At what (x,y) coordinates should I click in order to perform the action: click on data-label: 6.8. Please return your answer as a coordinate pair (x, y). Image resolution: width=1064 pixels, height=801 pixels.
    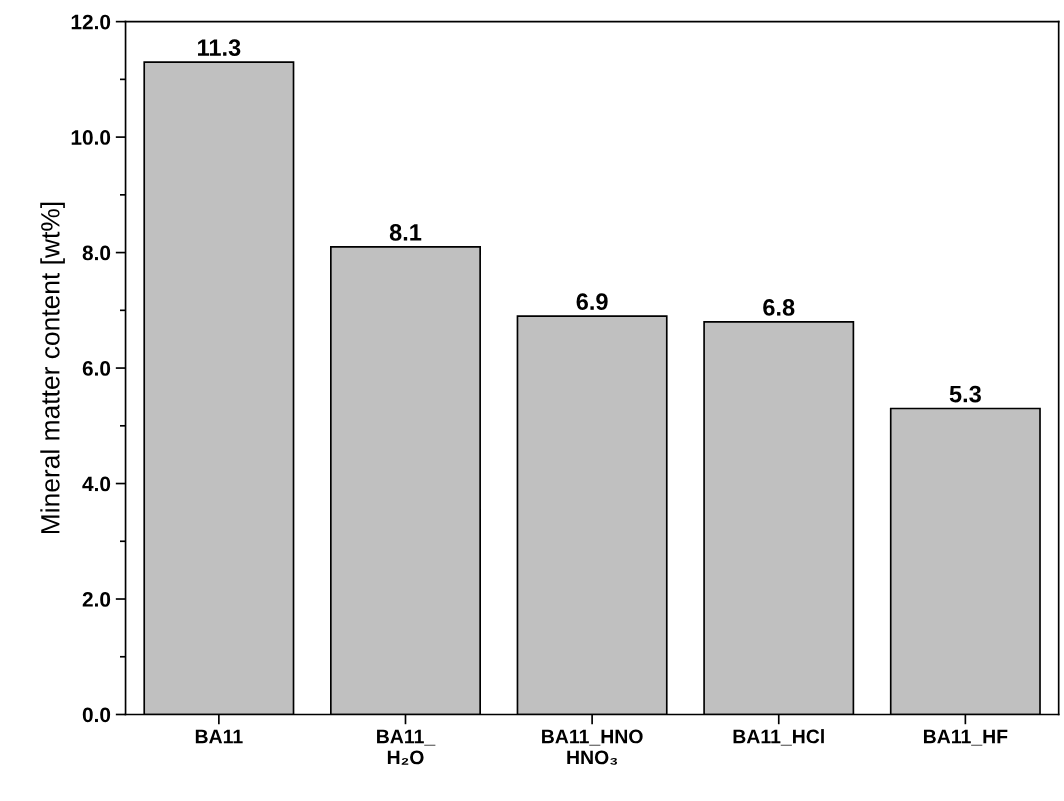
    Looking at the image, I should click on (779, 307).